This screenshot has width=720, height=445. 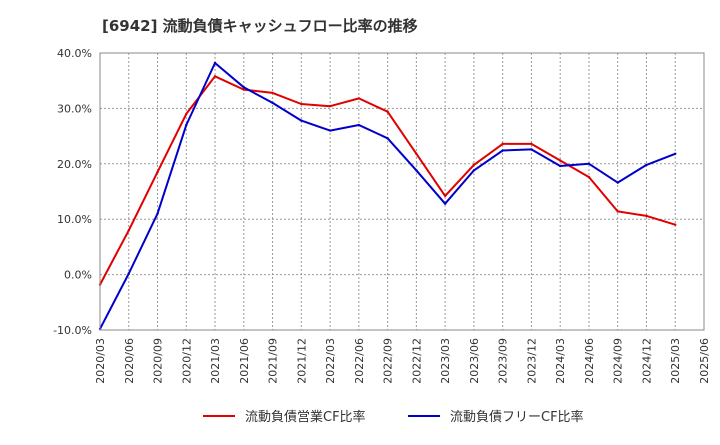 I want to click on x-tick-label: 2022/03, so click(x=330, y=361).